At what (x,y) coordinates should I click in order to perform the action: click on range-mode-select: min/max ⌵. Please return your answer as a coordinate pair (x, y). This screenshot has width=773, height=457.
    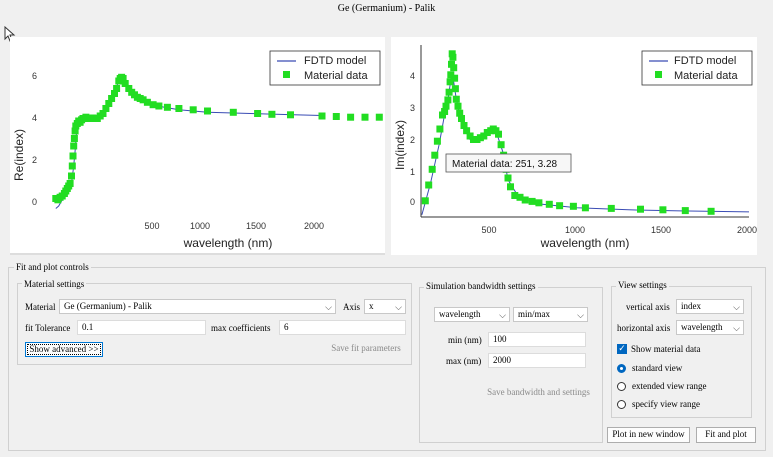
    Looking at the image, I should click on (550, 314).